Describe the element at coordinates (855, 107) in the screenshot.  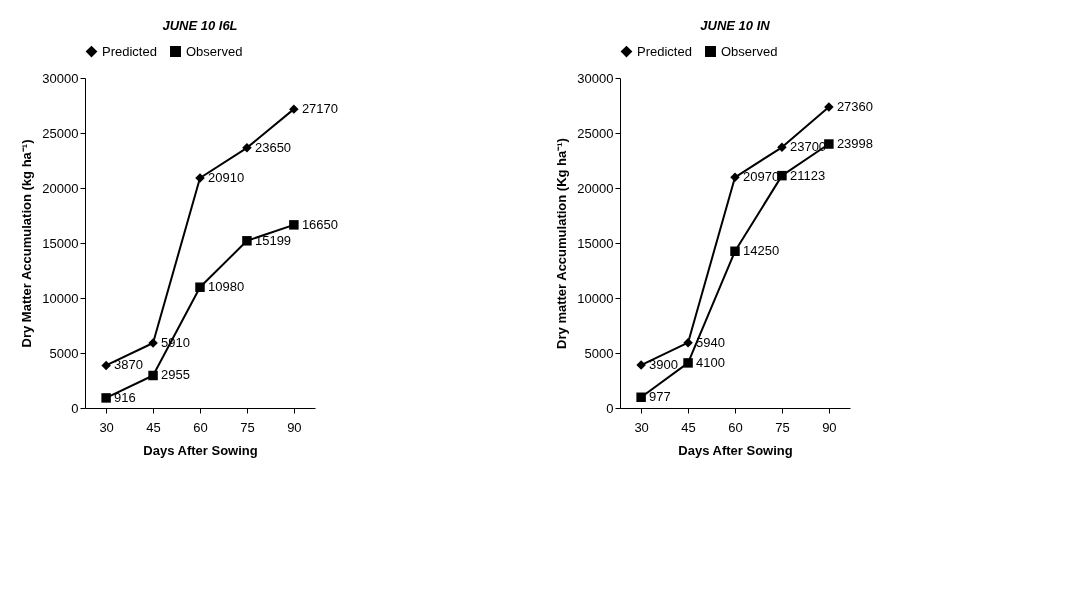
I see `data-label: 27360` at that location.